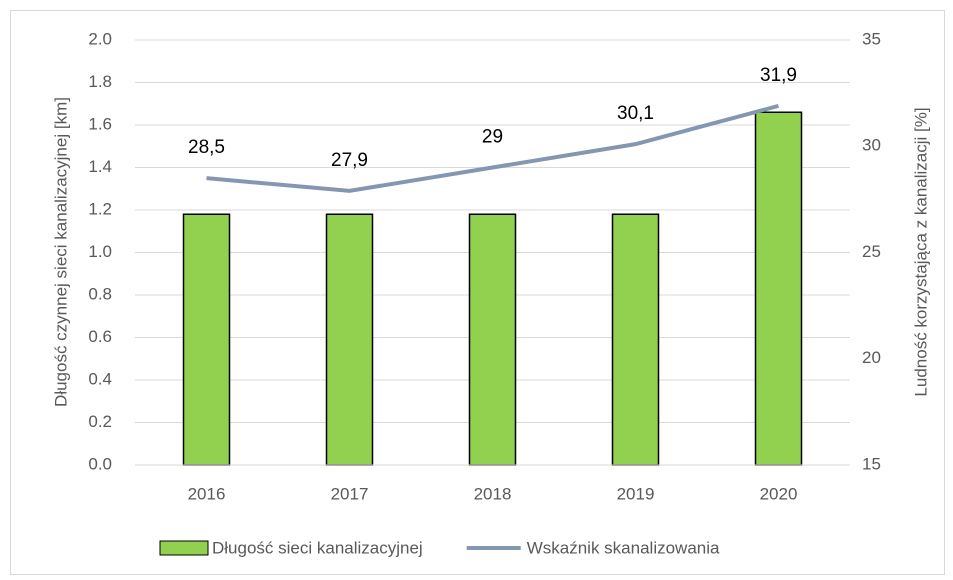 The image size is (953, 580). Describe the element at coordinates (779, 493) in the screenshot. I see `x-tick-label: 2020` at that location.